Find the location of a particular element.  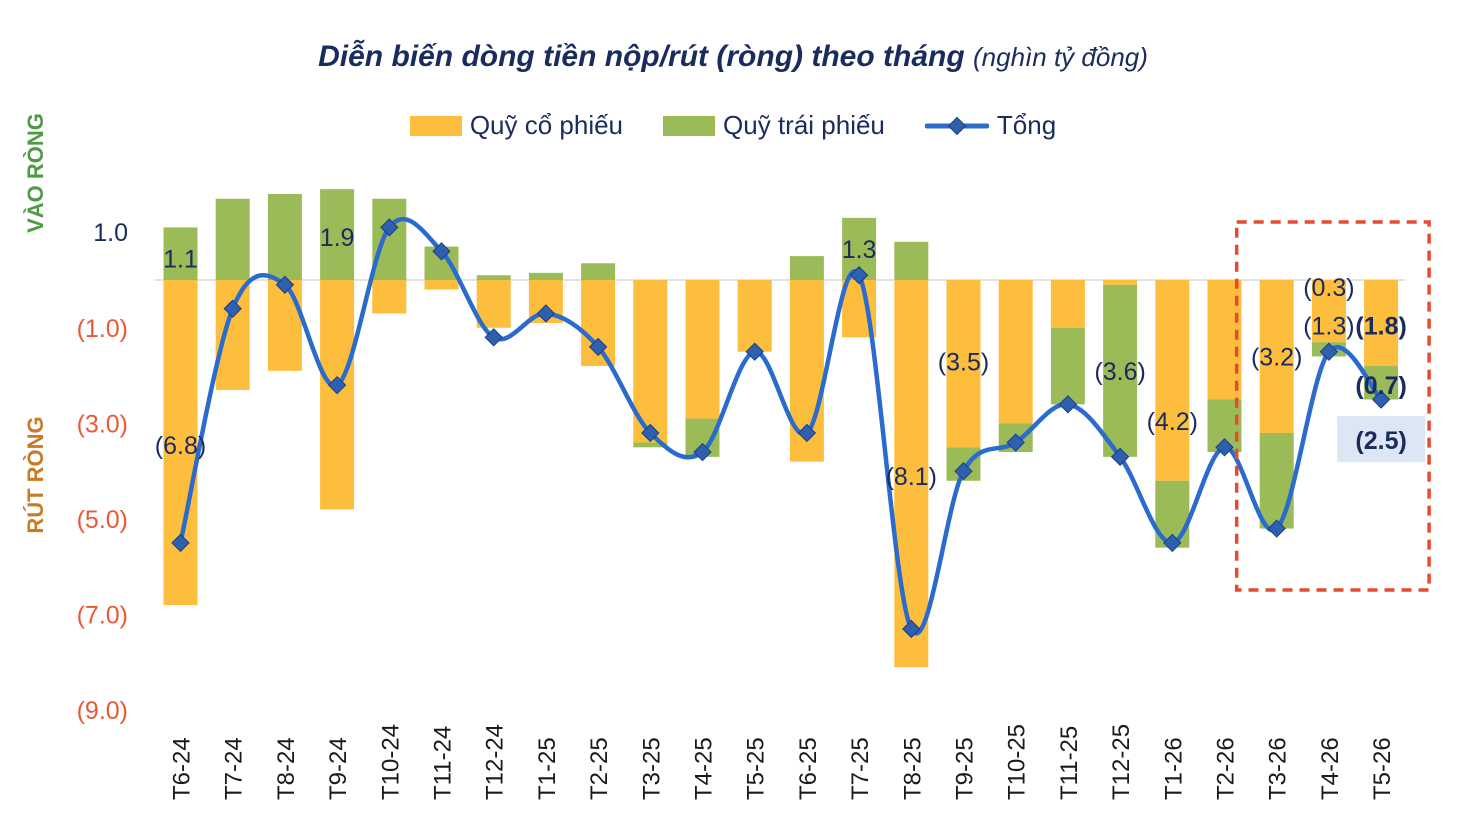

x-tick-label: T6-25 is located at coordinates (808, 768).